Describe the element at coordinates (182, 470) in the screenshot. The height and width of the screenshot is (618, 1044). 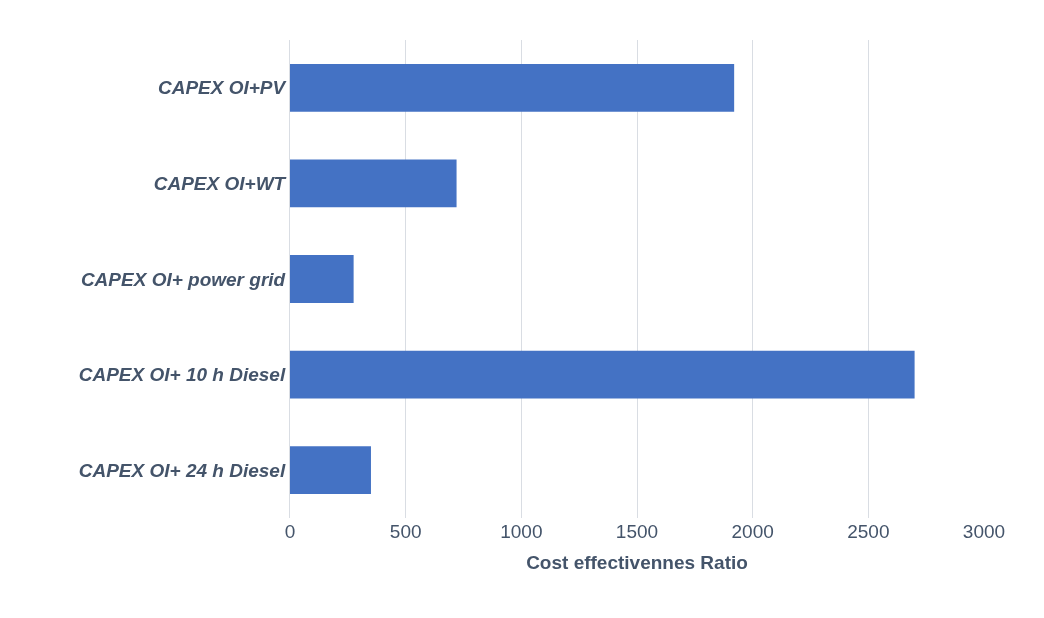
I see `y-tick-label: CAPEX OI+ 24 h Diesel` at that location.